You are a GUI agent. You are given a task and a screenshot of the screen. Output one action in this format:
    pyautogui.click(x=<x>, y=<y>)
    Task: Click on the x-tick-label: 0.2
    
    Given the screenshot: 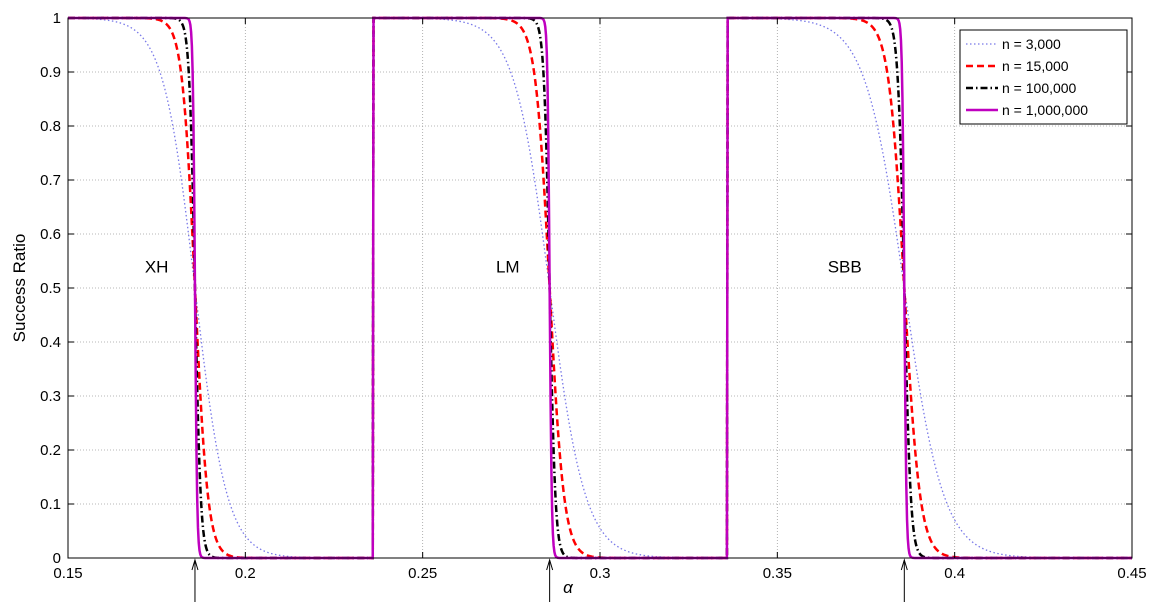 What is the action you would take?
    pyautogui.click(x=245, y=573)
    